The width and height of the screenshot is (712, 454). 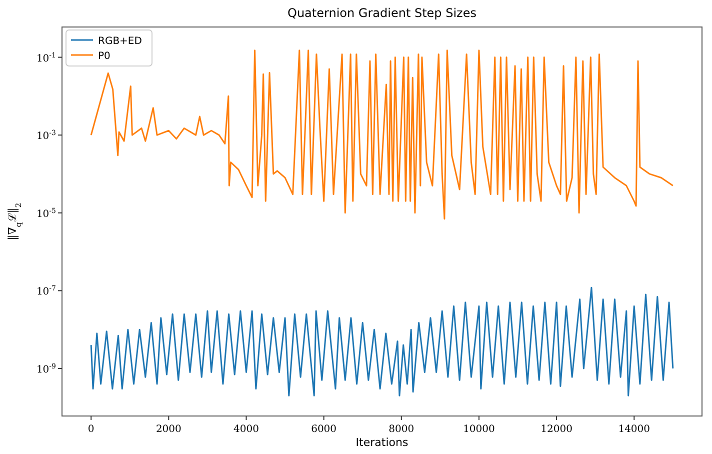 What do you see at coordinates (382, 442) in the screenshot?
I see `x-axis-title: Iterations` at bounding box center [382, 442].